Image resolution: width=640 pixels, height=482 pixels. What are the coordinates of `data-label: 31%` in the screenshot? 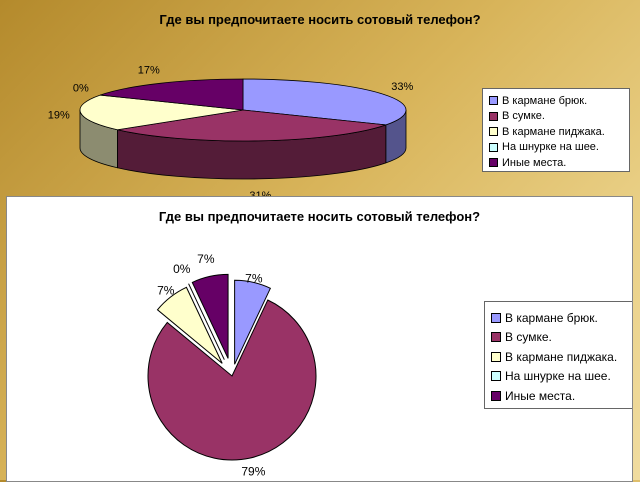 It's located at (260, 195).